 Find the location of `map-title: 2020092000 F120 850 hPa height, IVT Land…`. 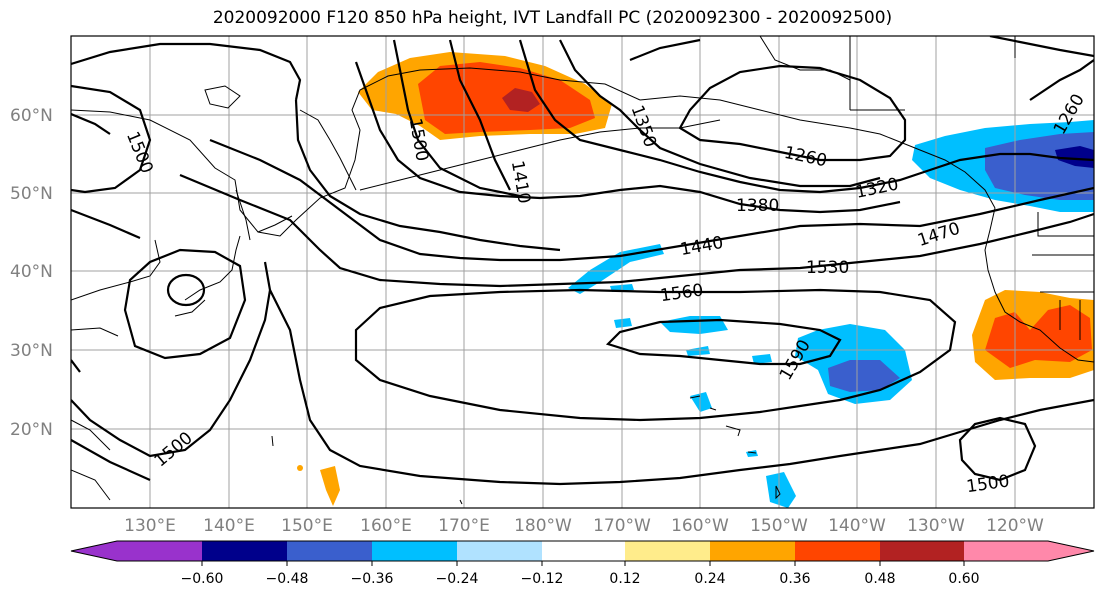

map-title: 2020092000 F120 850 hPa height, IVT Land… is located at coordinates (552, 18).